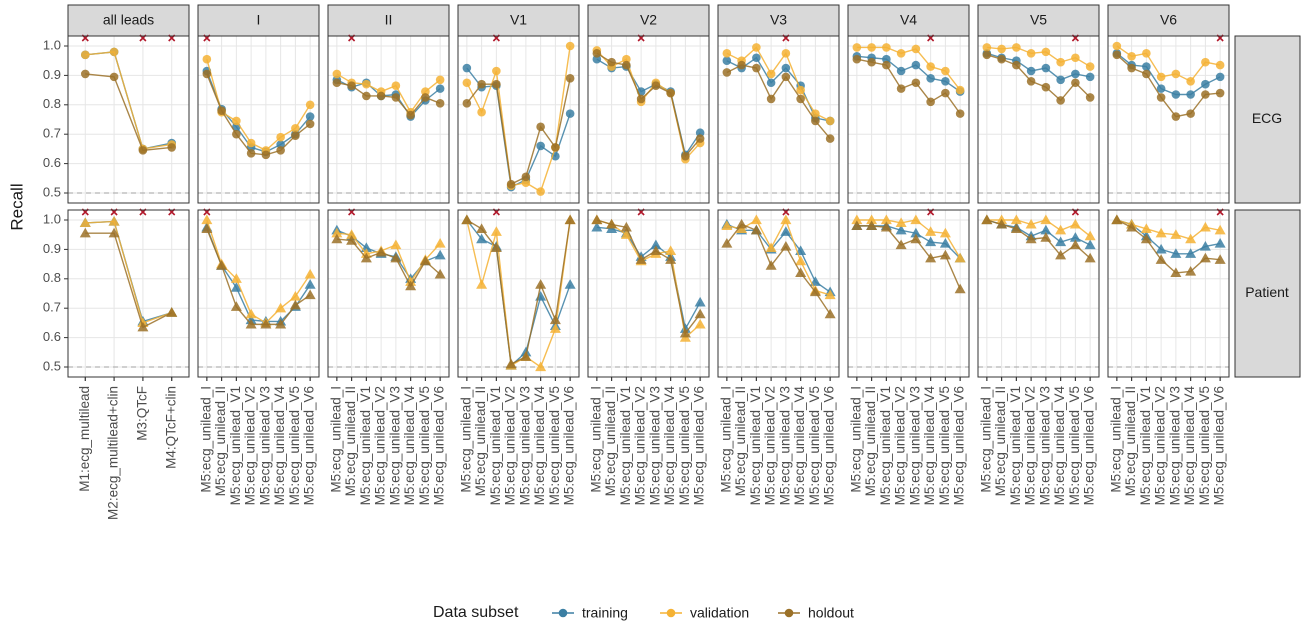 The width and height of the screenshot is (1304, 629). I want to click on y-tick-label: 0.5, so click(52, 365).